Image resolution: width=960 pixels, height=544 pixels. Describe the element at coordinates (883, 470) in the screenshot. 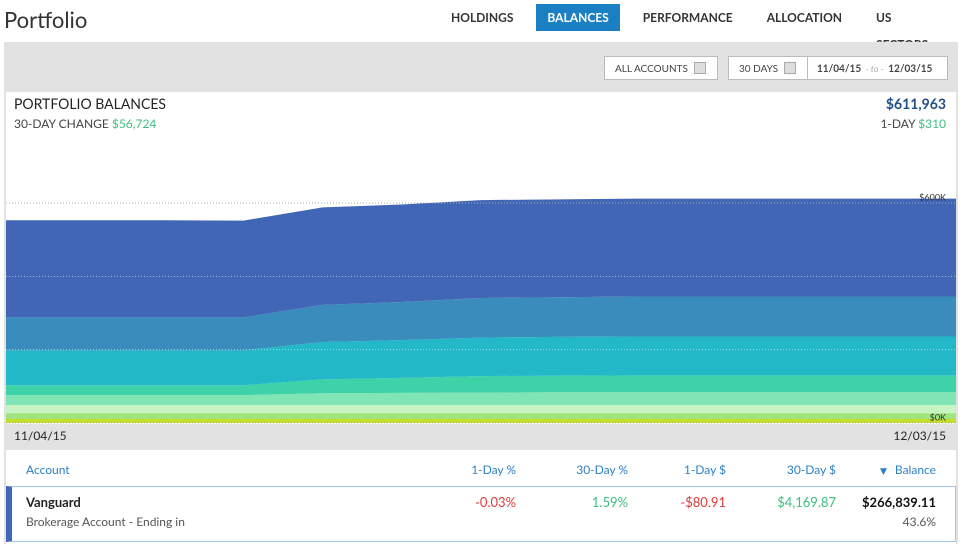

I see `sort-arrow: ▼` at that location.